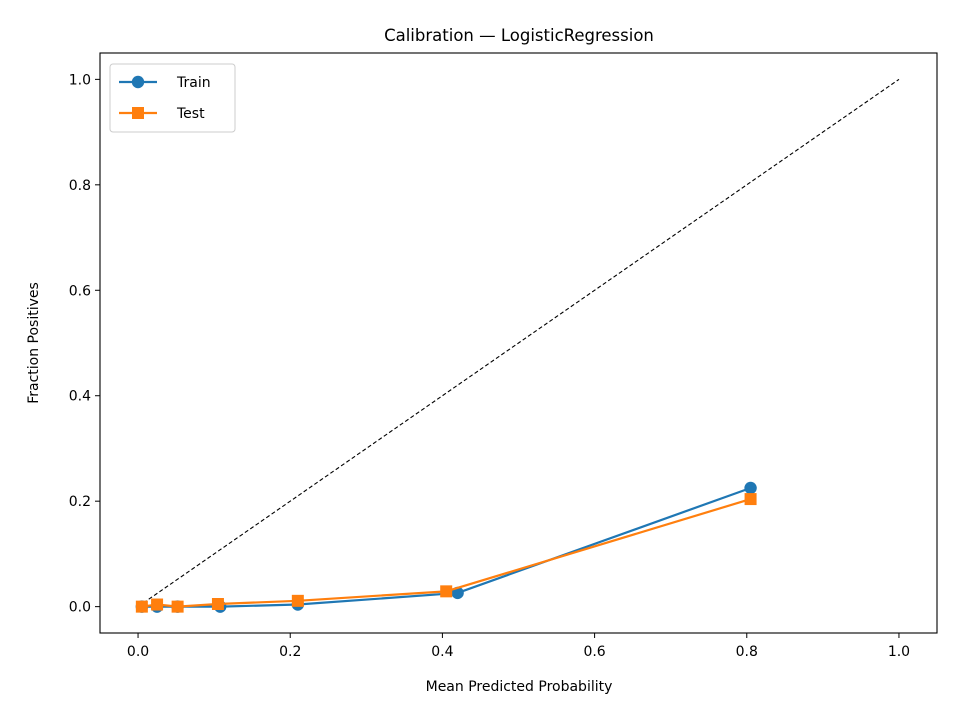 The image size is (960, 724). I want to click on legend-box, so click(172, 98).